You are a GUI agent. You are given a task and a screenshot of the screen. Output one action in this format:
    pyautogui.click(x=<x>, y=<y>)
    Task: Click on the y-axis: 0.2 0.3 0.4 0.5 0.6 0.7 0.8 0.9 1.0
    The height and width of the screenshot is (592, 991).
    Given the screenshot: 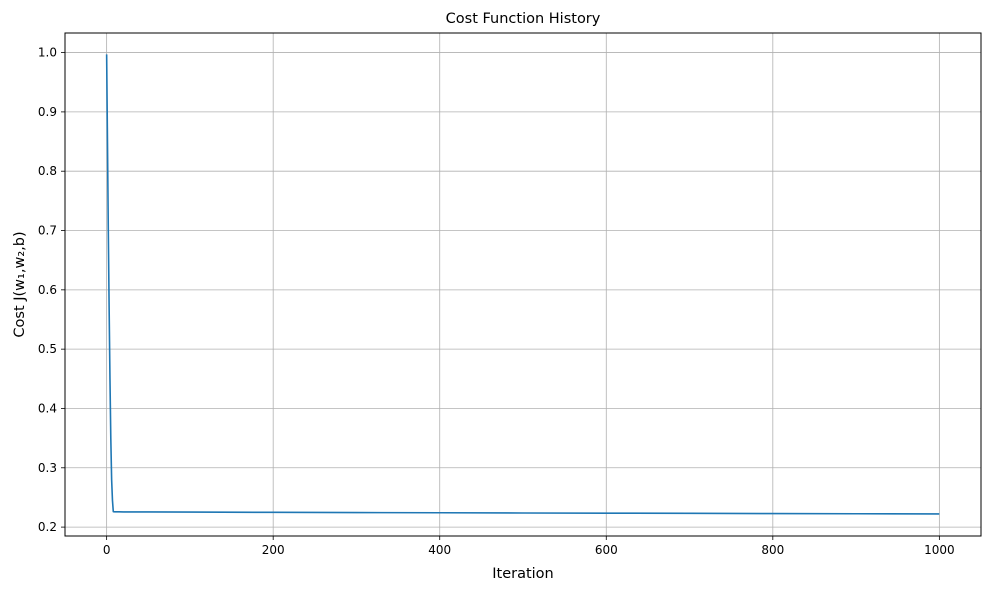 What is the action you would take?
    pyautogui.click(x=51, y=290)
    